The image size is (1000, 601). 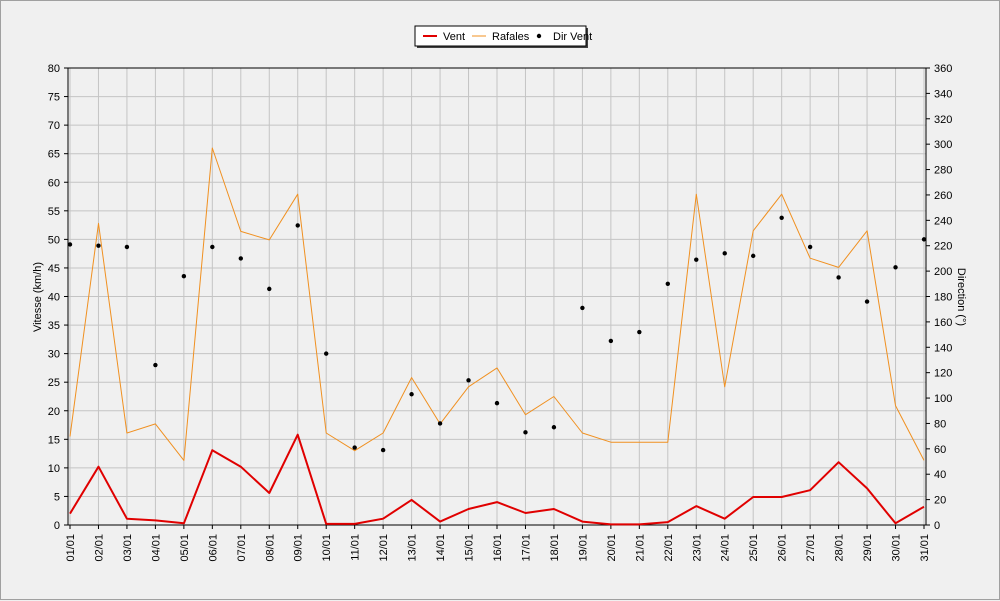 I want to click on x-tick-label: 07/01, so click(x=242, y=548).